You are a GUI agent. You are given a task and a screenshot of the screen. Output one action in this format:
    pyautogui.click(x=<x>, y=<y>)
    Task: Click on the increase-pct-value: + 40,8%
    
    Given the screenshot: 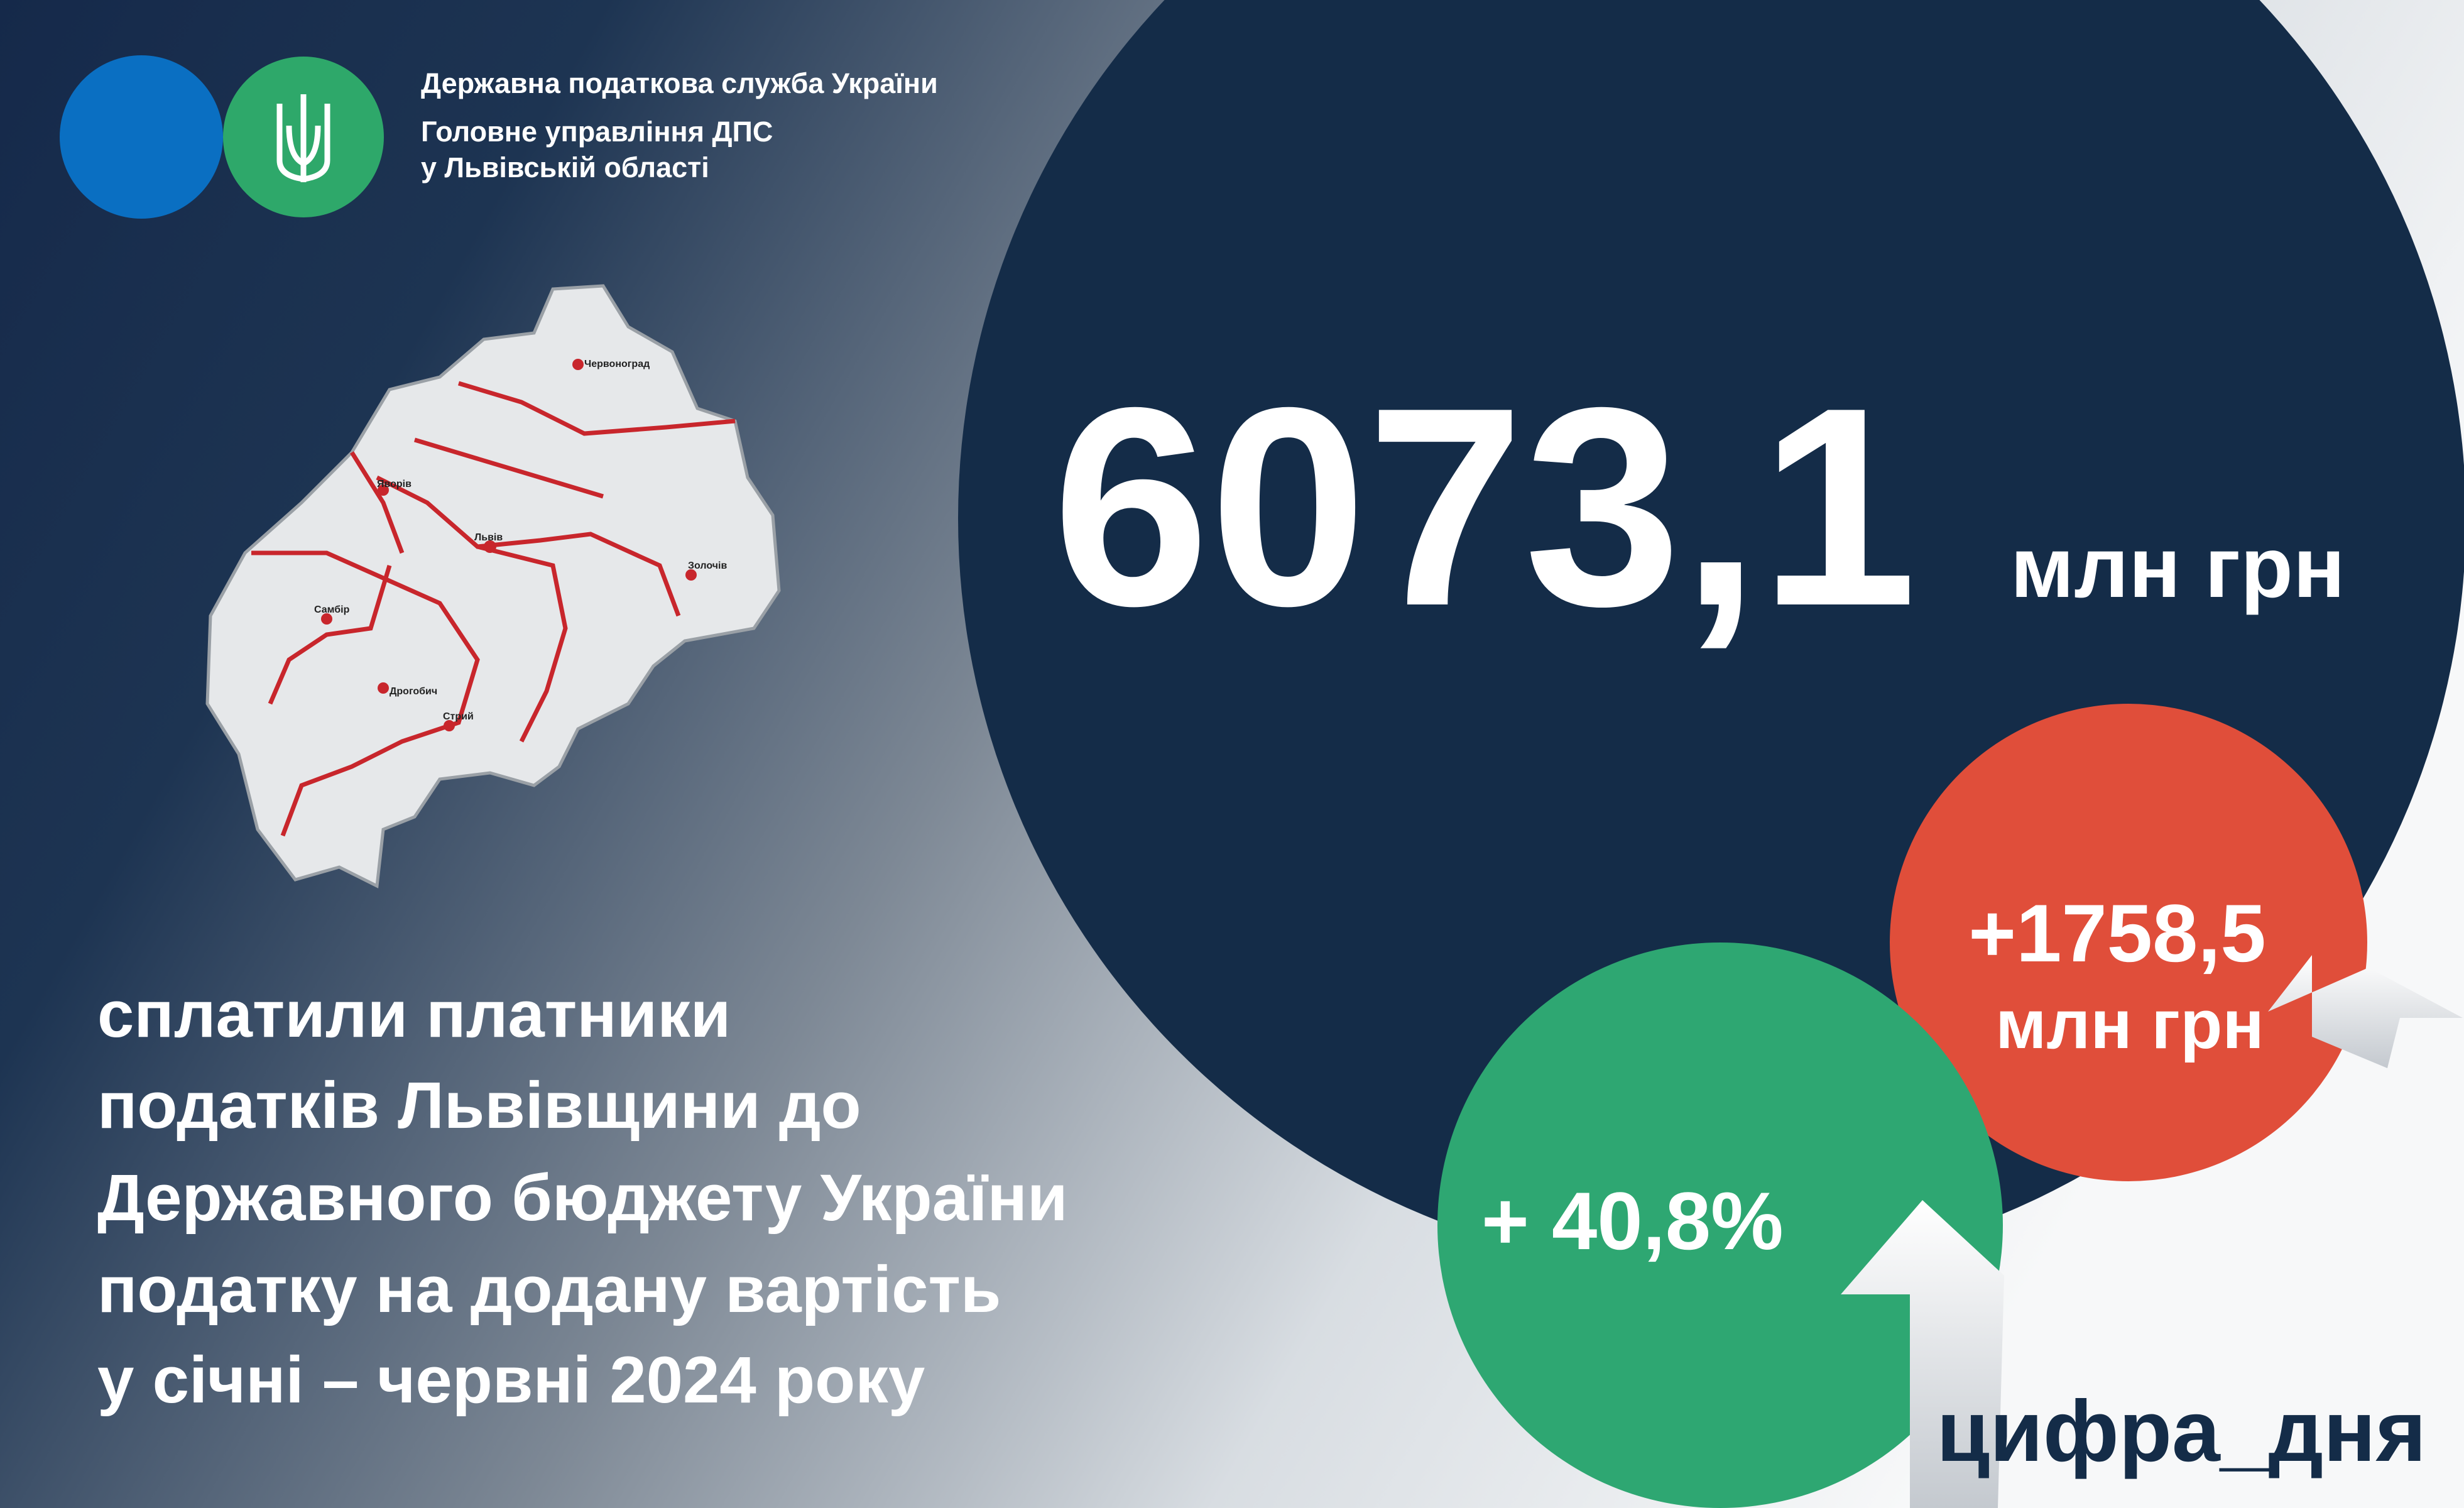 What is the action you would take?
    pyautogui.click(x=1633, y=1221)
    